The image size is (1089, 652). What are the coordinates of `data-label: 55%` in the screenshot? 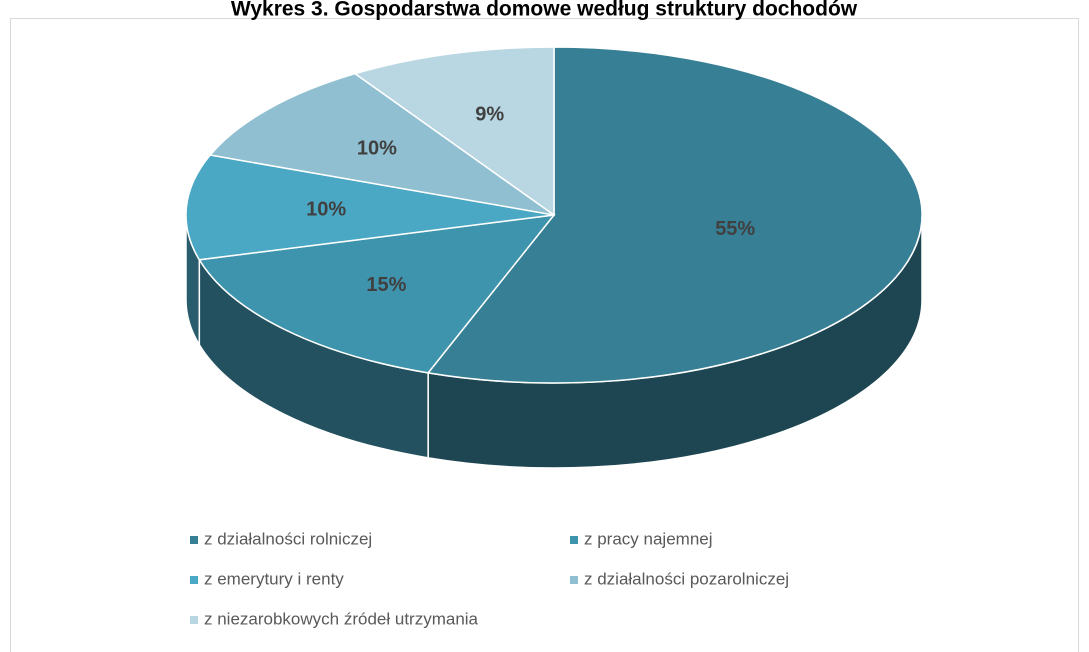 It's located at (735, 229).